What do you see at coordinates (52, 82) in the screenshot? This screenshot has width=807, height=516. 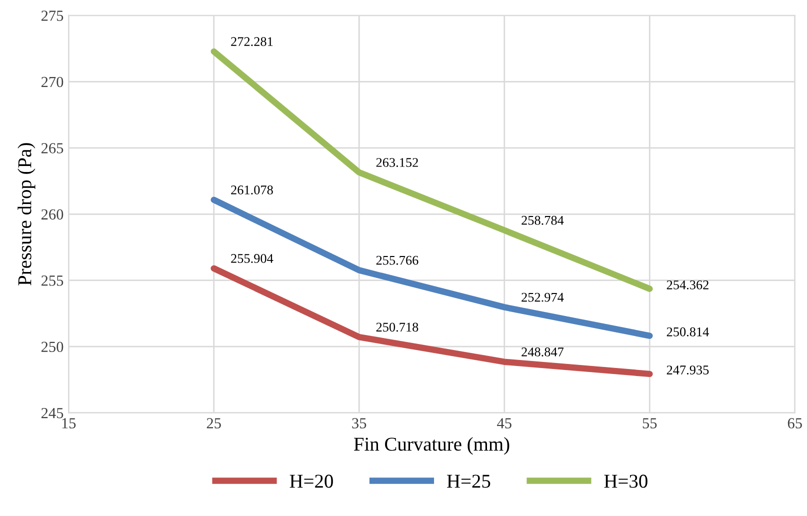 I see `y-tick-label: 270` at bounding box center [52, 82].